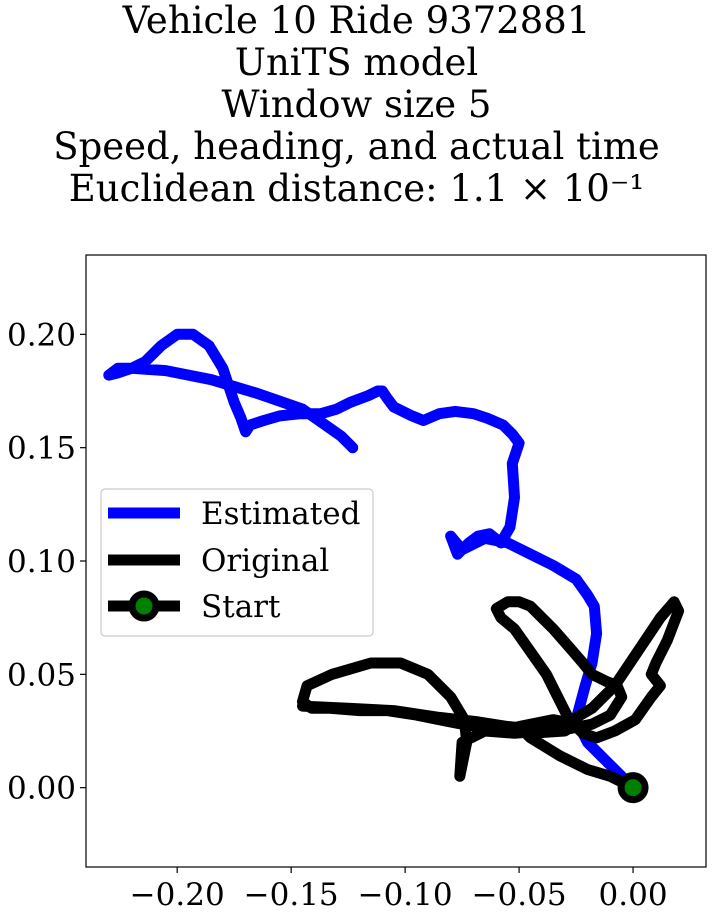 This screenshot has width=713, height=917. I want to click on x-tick-label: −0.10, so click(405, 895).